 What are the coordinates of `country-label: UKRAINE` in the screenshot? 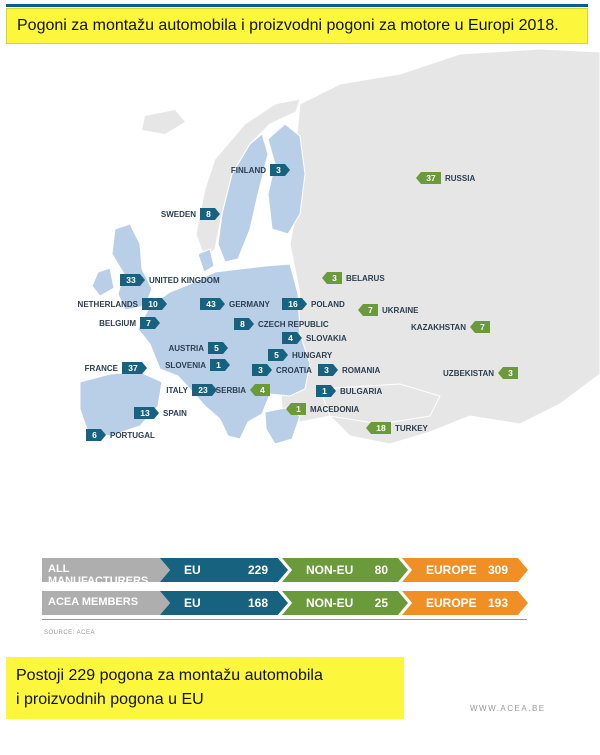 It's located at (400, 310).